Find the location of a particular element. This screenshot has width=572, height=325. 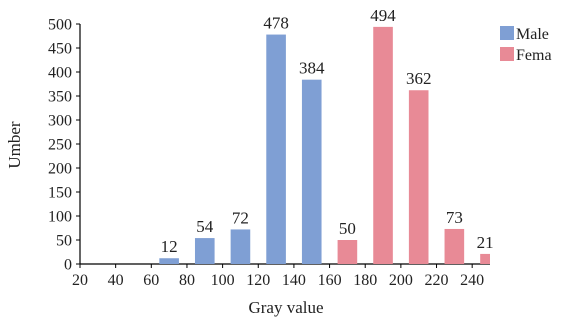

y-tick-label: 50 is located at coordinates (64, 241).